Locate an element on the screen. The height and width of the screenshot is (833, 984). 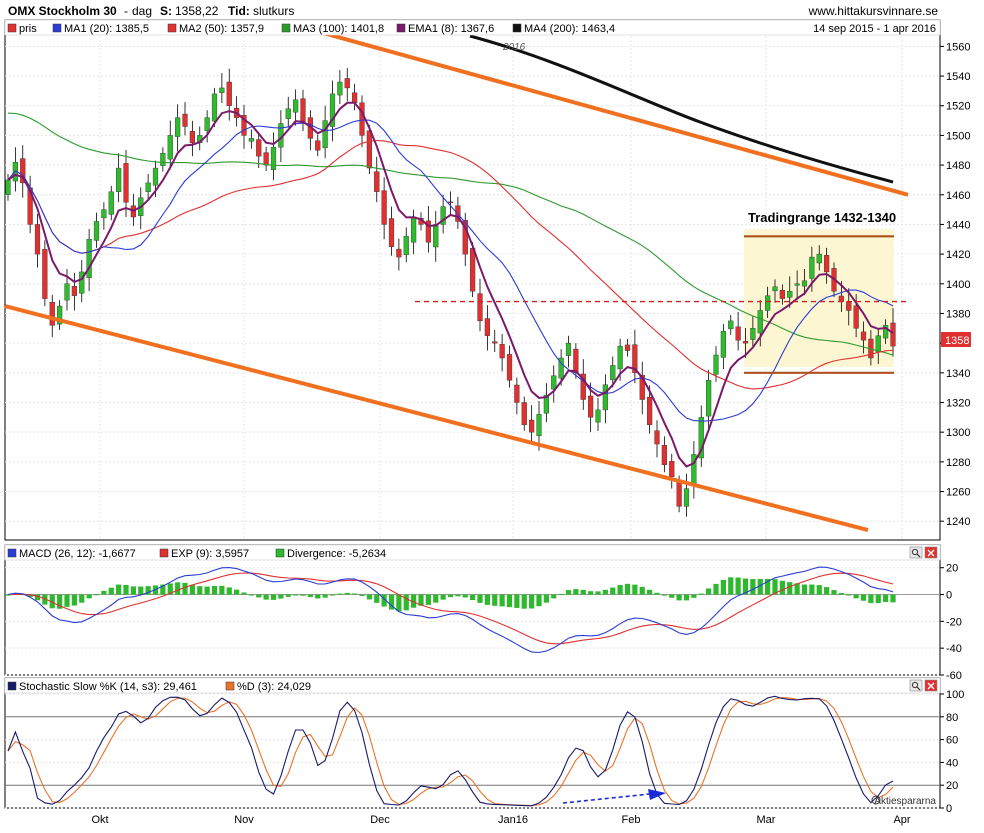
macd-line is located at coordinates (450, 610).